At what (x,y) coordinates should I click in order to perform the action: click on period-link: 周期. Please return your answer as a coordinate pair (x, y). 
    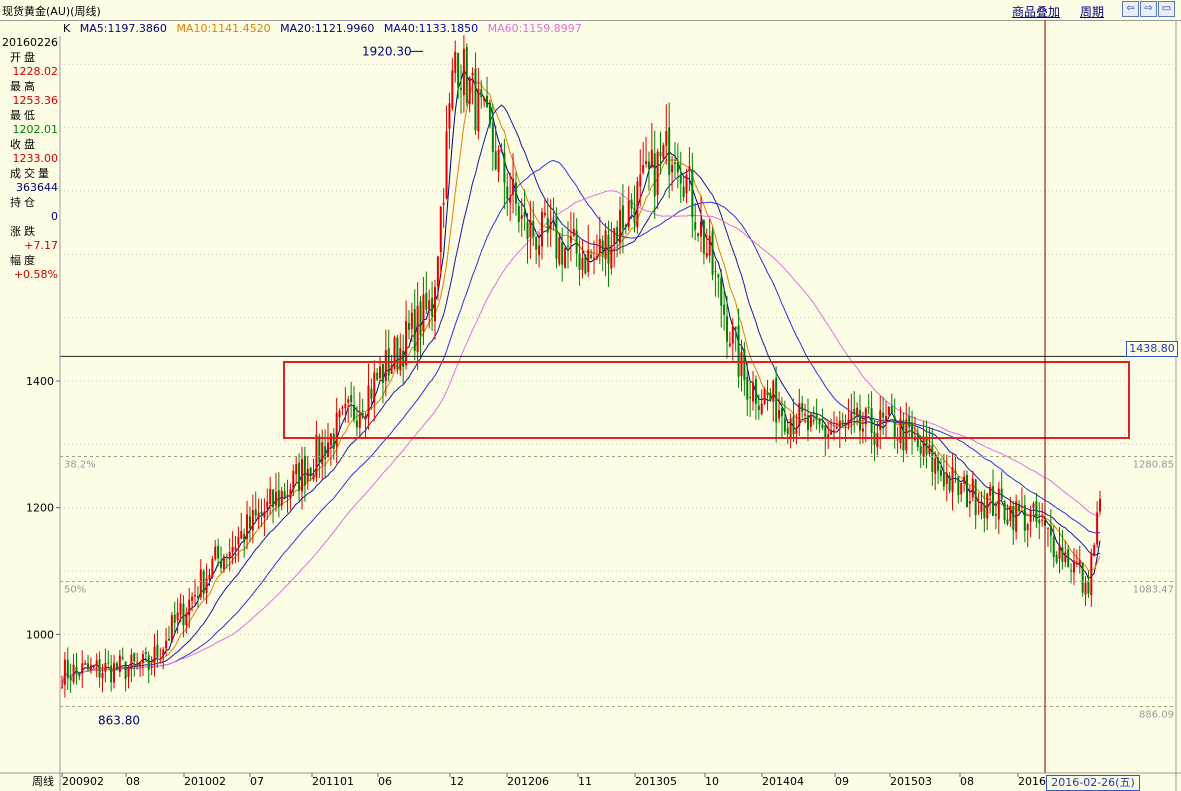
    Looking at the image, I should click on (1092, 12).